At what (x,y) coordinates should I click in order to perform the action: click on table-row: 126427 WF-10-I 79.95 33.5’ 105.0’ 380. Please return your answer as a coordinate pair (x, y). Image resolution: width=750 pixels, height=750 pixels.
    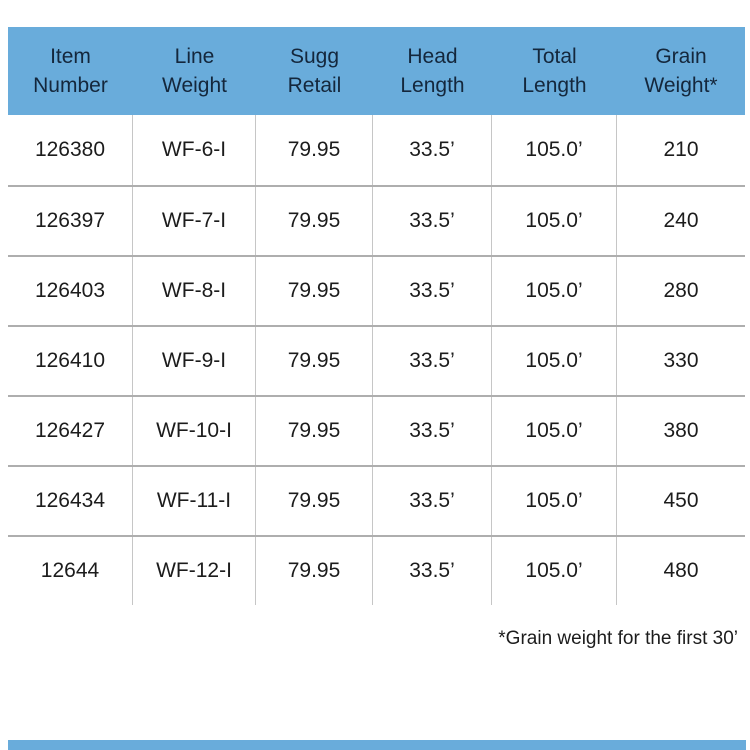
    Looking at the image, I should click on (376, 430).